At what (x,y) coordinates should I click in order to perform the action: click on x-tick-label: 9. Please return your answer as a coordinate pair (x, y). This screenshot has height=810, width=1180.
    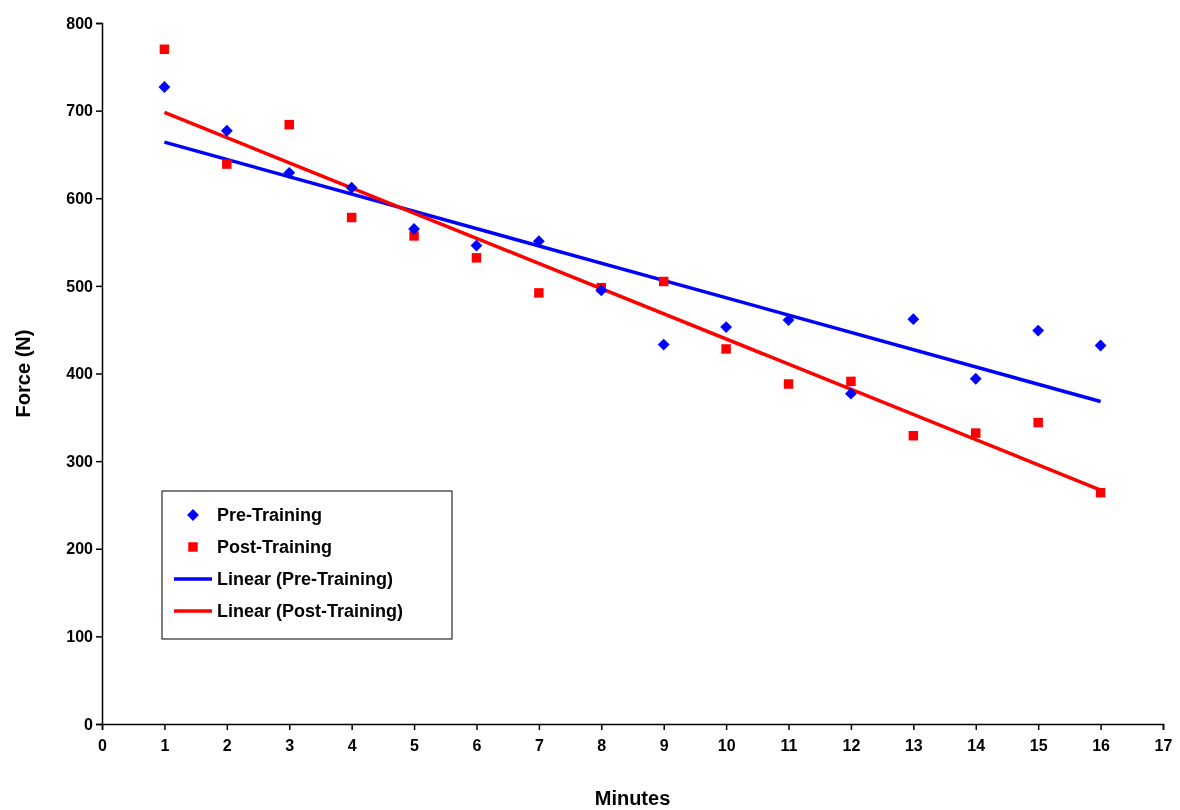
    Looking at the image, I should click on (664, 745).